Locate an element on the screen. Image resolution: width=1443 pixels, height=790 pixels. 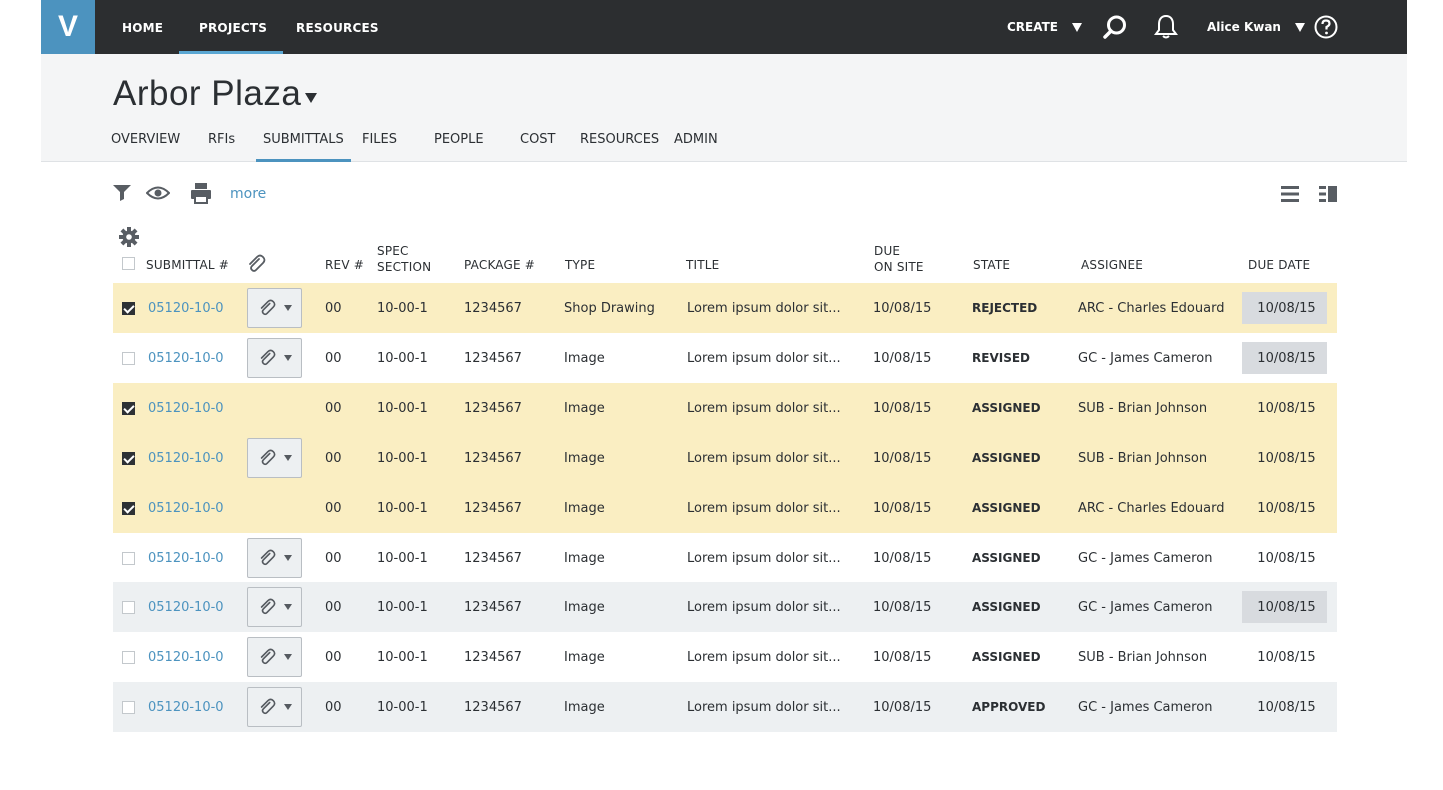
tab-admin: ADMIN is located at coordinates (696, 139).